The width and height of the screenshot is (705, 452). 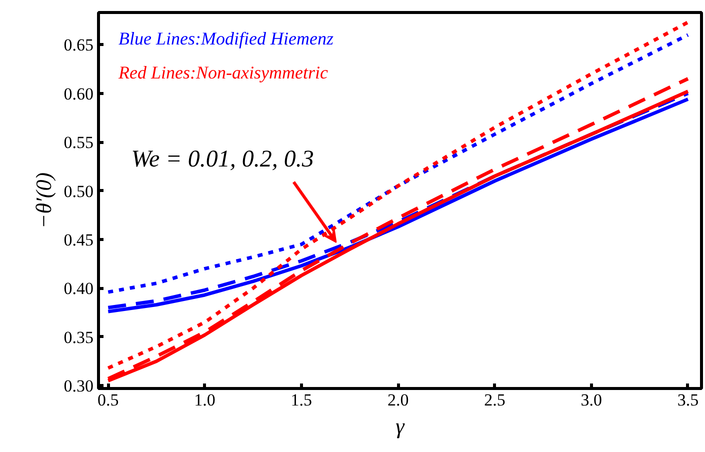 What do you see at coordinates (226, 38) in the screenshot?
I see `annotation: Blue Lines:Modified Hiemenz` at bounding box center [226, 38].